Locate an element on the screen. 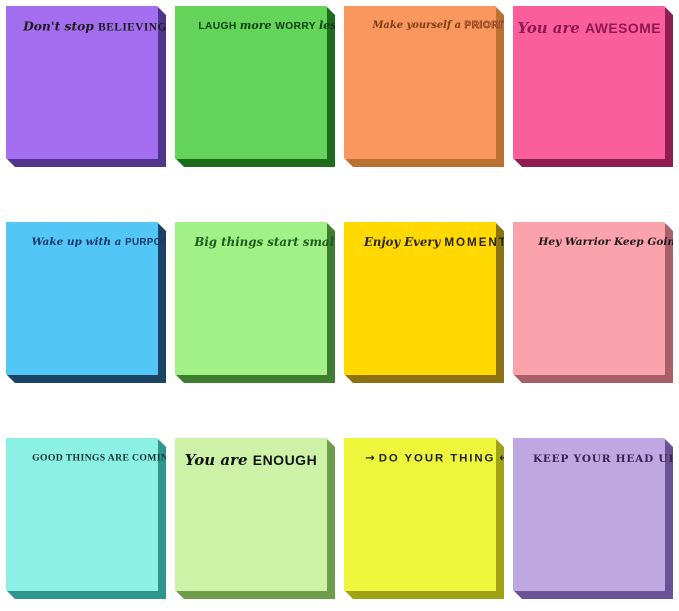 The width and height of the screenshot is (679, 611). note-text-segment: more is located at coordinates (257, 26).